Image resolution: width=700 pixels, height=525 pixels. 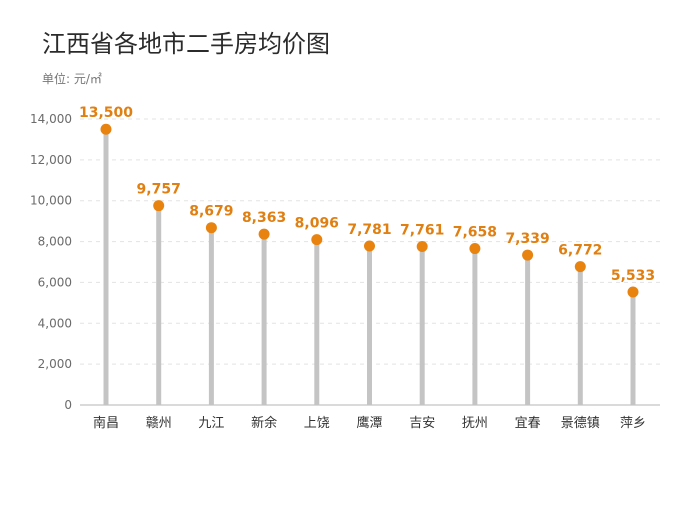 What do you see at coordinates (580, 251) in the screenshot?
I see `data-label: 6,772` at bounding box center [580, 251].